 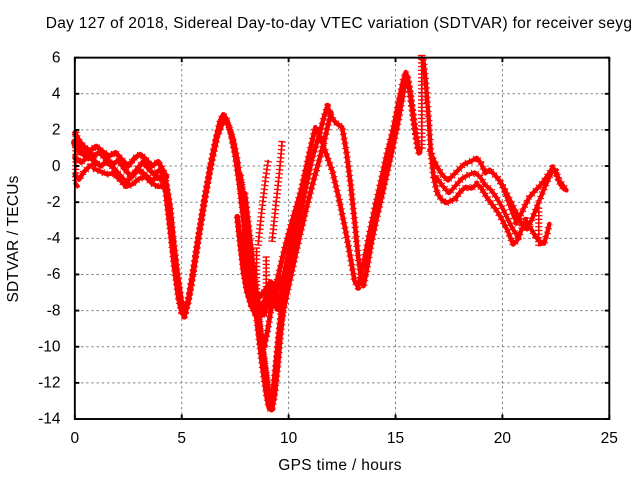 What do you see at coordinates (181, 438) in the screenshot?
I see `svg-text: 5` at bounding box center [181, 438].